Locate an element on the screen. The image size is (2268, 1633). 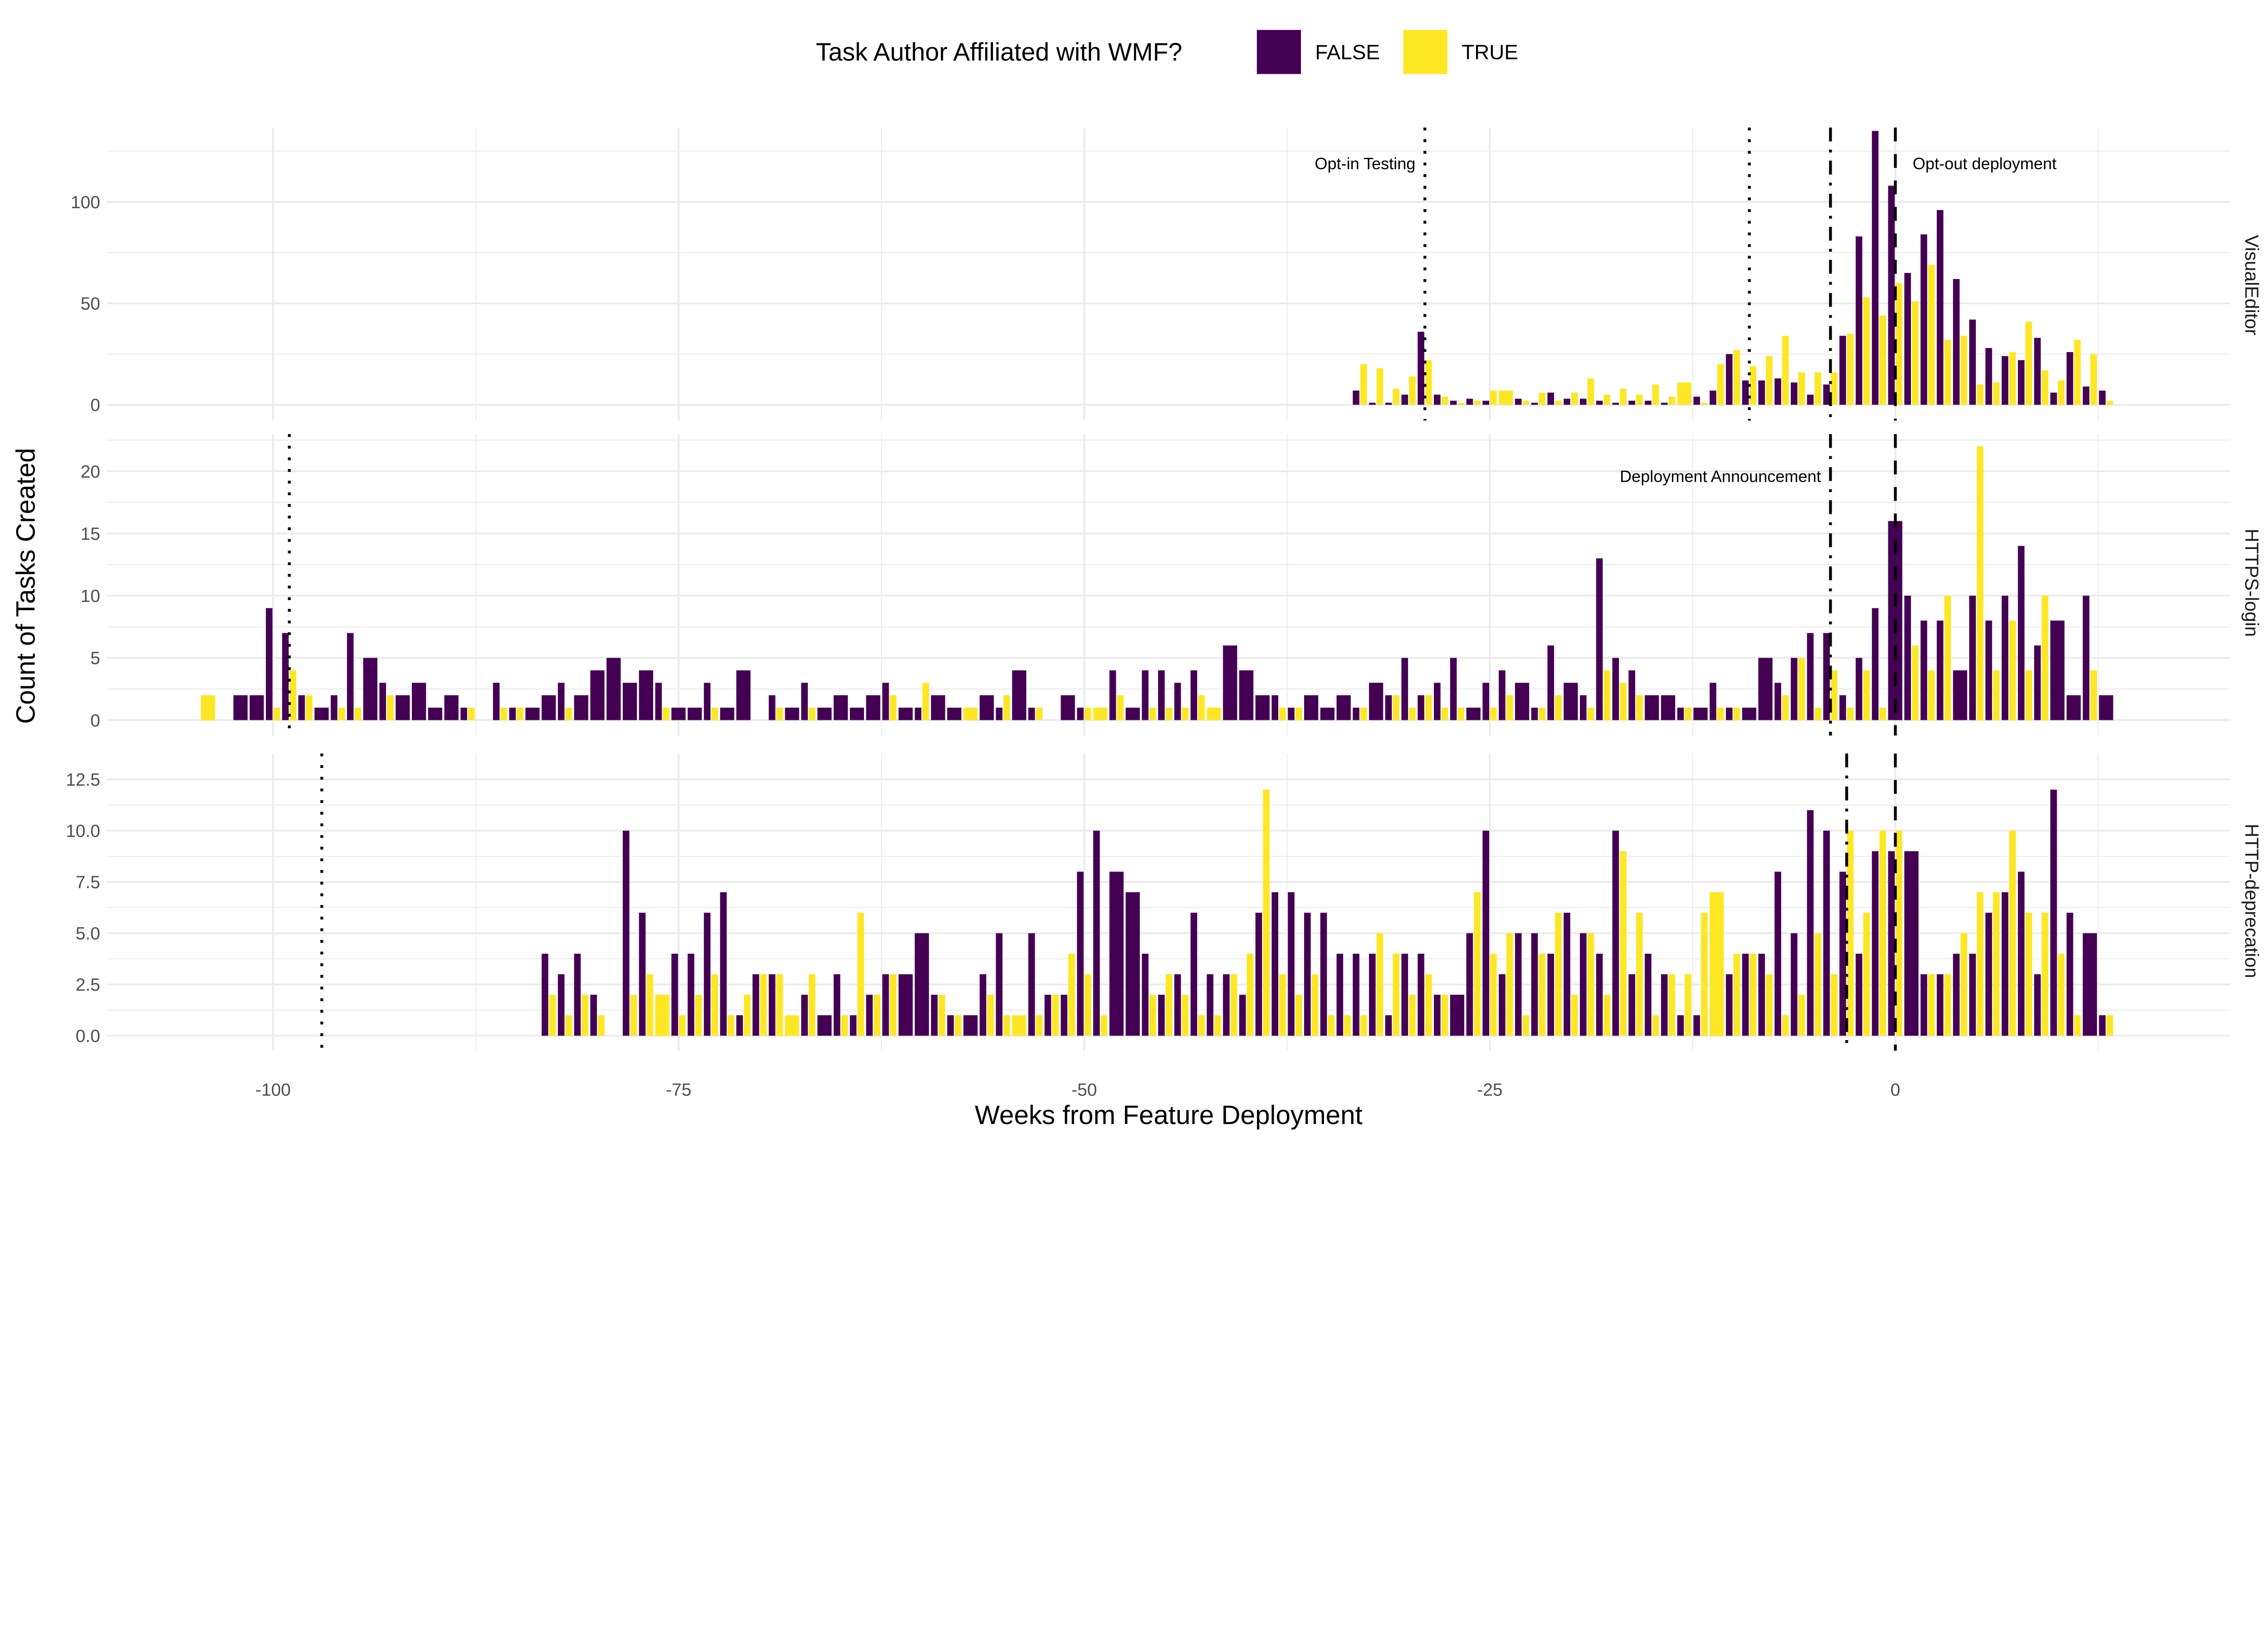
legend-key-true is located at coordinates (1425, 51).